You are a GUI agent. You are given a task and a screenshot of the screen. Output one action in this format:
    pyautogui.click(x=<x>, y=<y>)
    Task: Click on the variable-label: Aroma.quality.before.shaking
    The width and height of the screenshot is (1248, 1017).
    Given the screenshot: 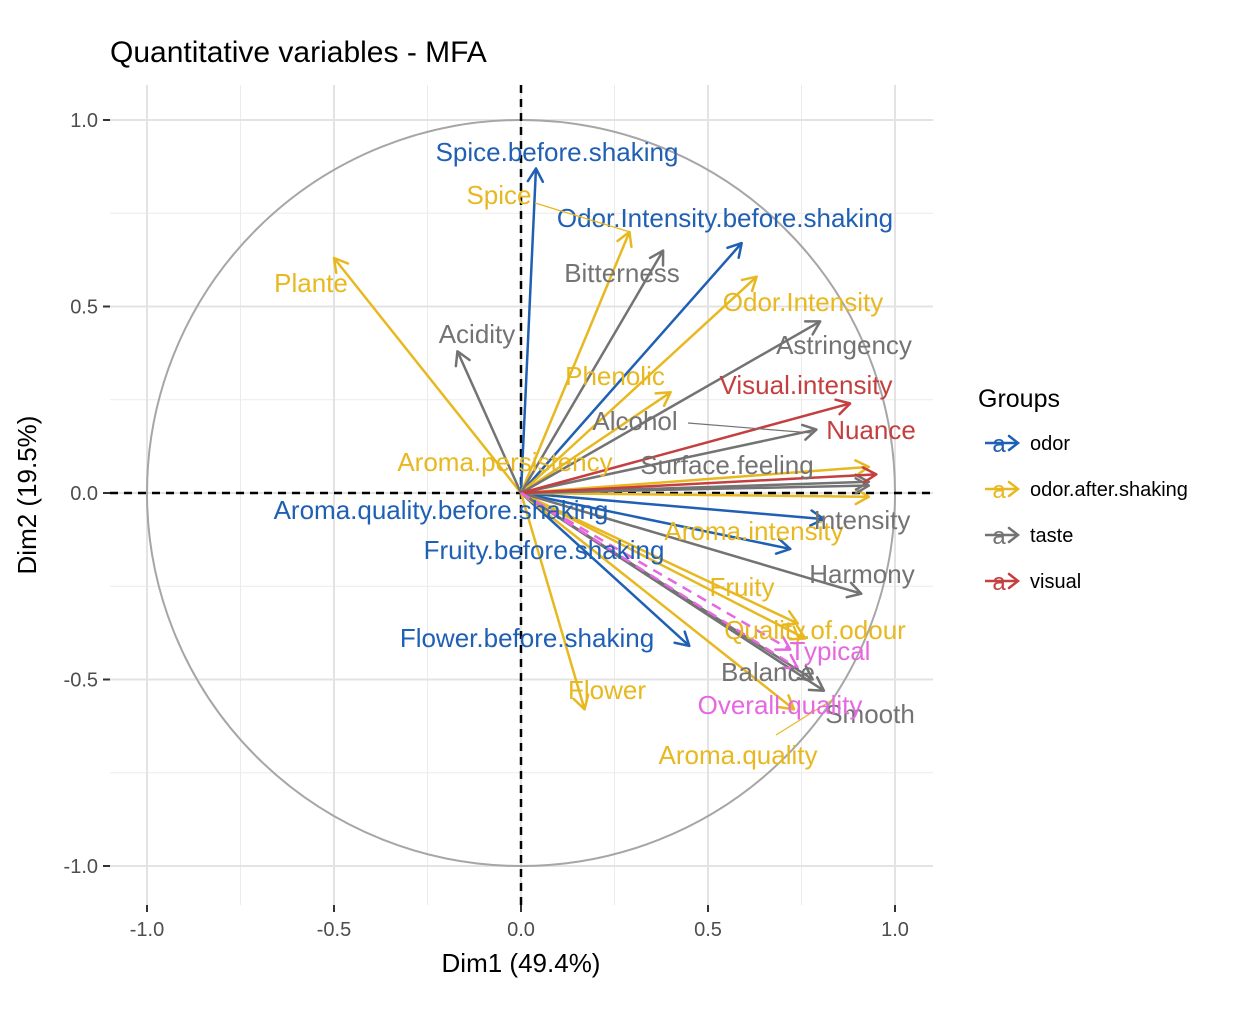 What is the action you would take?
    pyautogui.click(x=441, y=510)
    